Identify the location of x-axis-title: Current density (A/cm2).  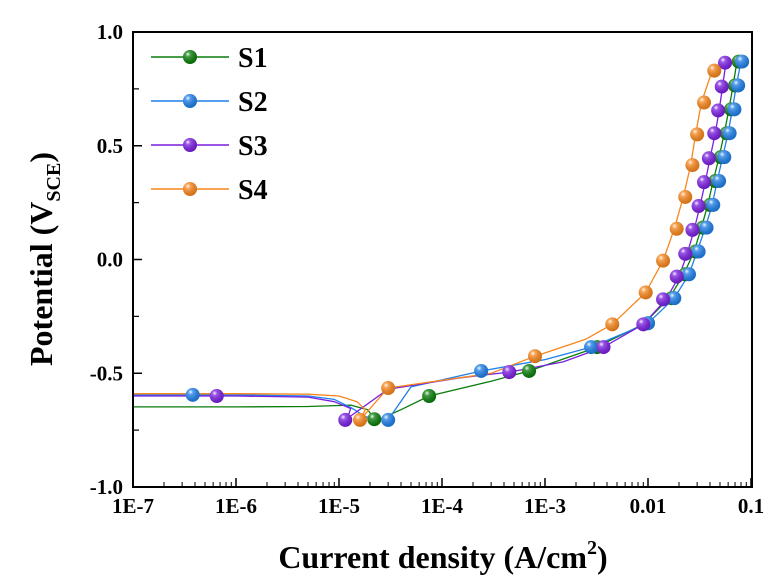
(442, 556).